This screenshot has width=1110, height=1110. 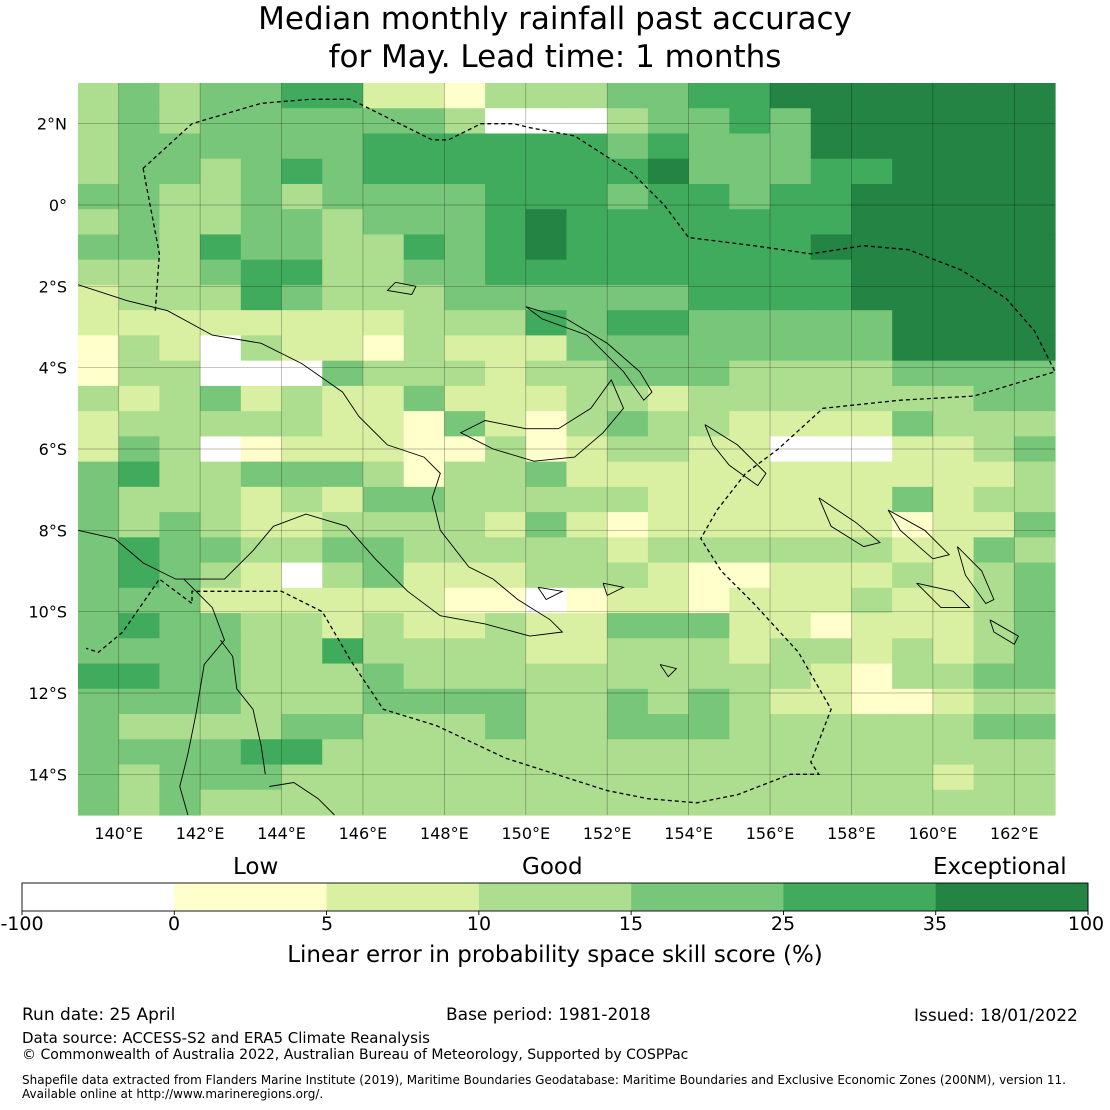 What do you see at coordinates (1000, 867) in the screenshot?
I see `category-exceptional: Exceptional` at bounding box center [1000, 867].